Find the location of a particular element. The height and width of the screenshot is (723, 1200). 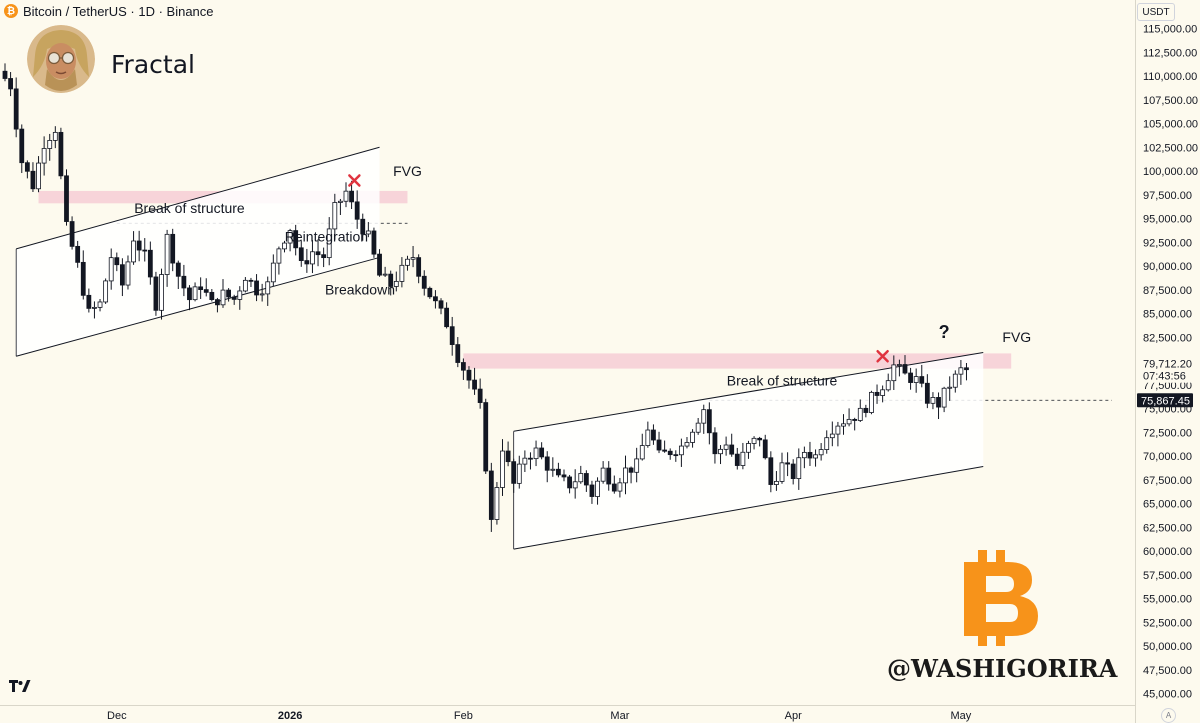

price-tick-label: 72,500.00 is located at coordinates (1167, 433).